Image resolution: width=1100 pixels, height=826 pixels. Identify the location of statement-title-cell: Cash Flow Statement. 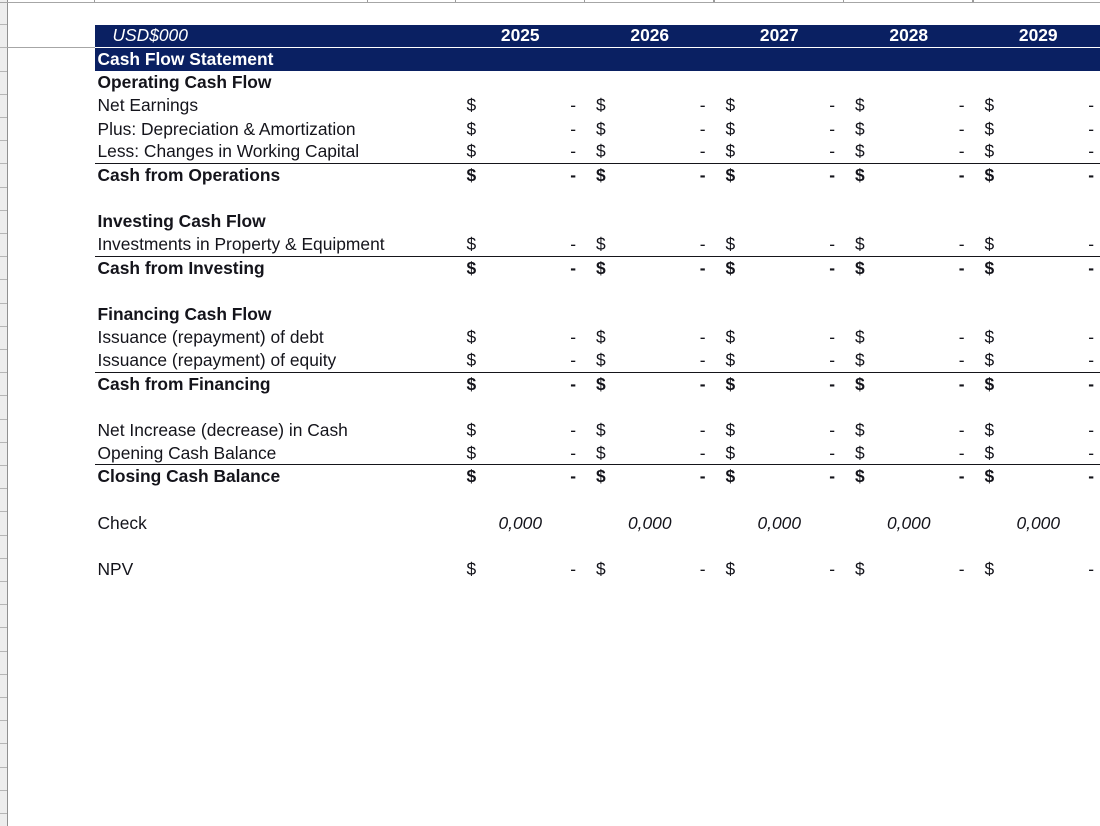
(185, 58).